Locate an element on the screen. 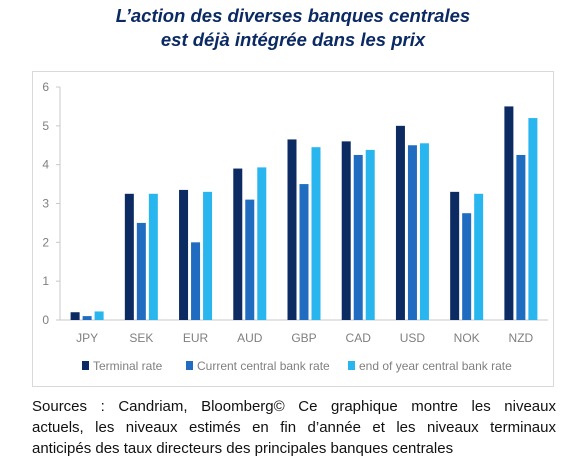 The image size is (586, 468). x-tick-label: EUR is located at coordinates (196, 338).